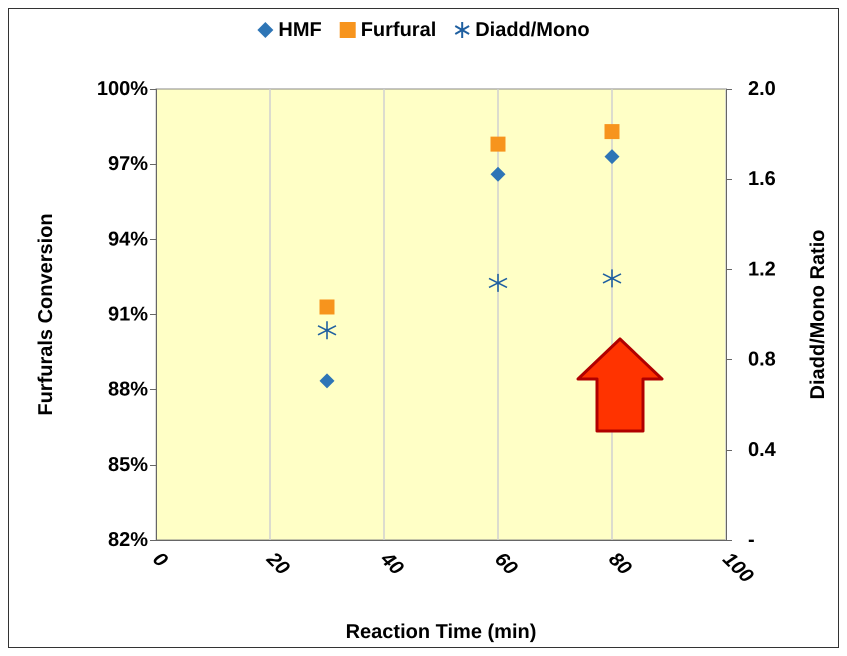 This screenshot has height=656, width=847. I want to click on legend-label: Furfural, so click(398, 30).